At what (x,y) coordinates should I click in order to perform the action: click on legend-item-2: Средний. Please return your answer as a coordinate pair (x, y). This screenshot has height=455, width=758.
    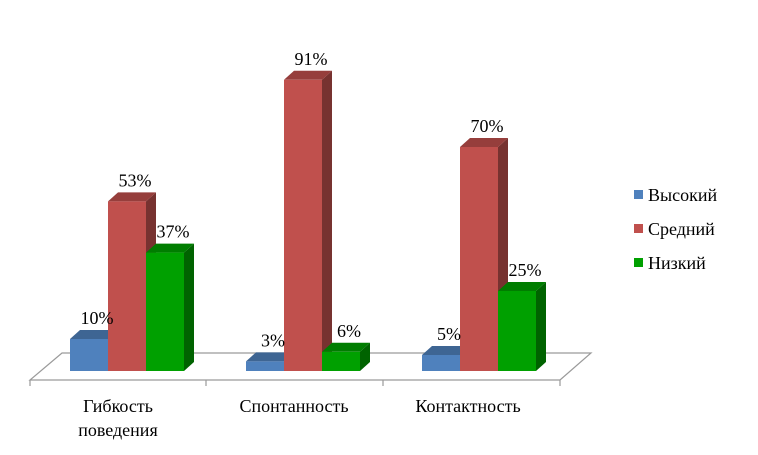
    Looking at the image, I should click on (674, 229).